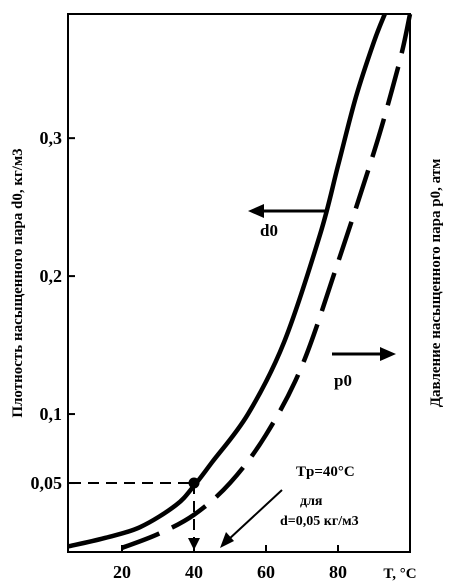  I want to click on intersection-point, so click(194, 483).